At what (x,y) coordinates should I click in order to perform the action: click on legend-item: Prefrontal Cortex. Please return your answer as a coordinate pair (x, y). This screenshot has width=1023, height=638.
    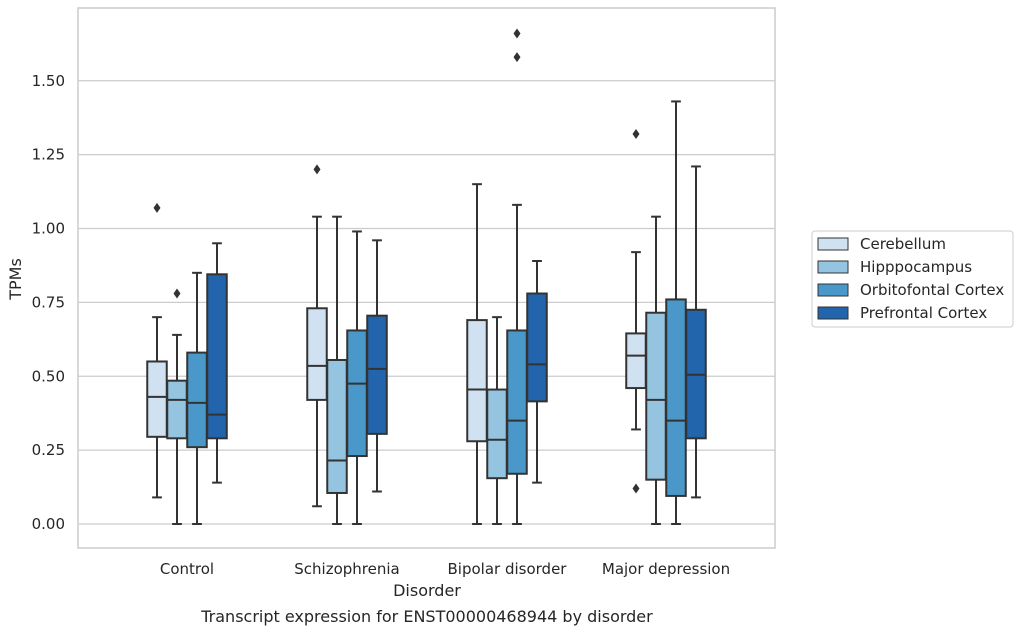
    Looking at the image, I should click on (902, 313).